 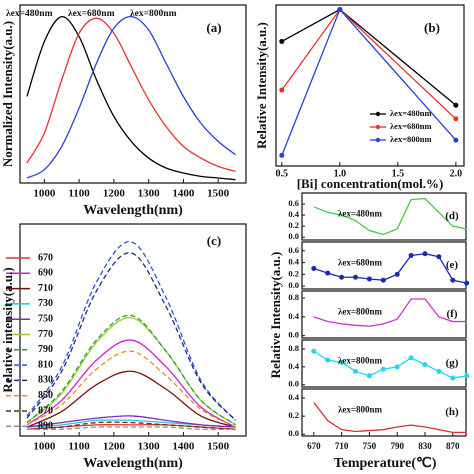 What do you see at coordinates (45, 273) in the screenshot?
I see `legend-label: 690` at bounding box center [45, 273].